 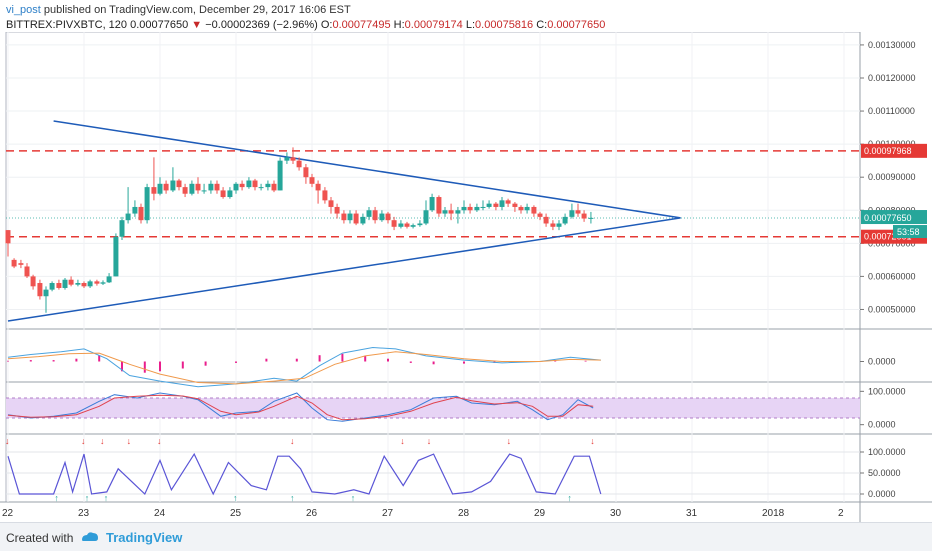 What do you see at coordinates (576, 25) in the screenshot?
I see `close-value: 0.00077650` at bounding box center [576, 25].